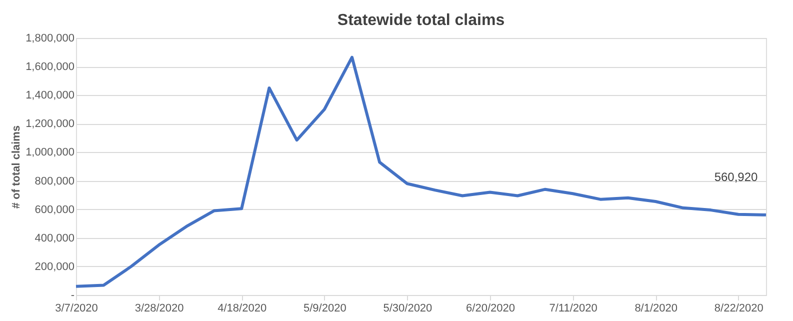 The height and width of the screenshot is (321, 793). Describe the element at coordinates (421, 20) in the screenshot. I see `chart-title: Statewide total claims` at that location.